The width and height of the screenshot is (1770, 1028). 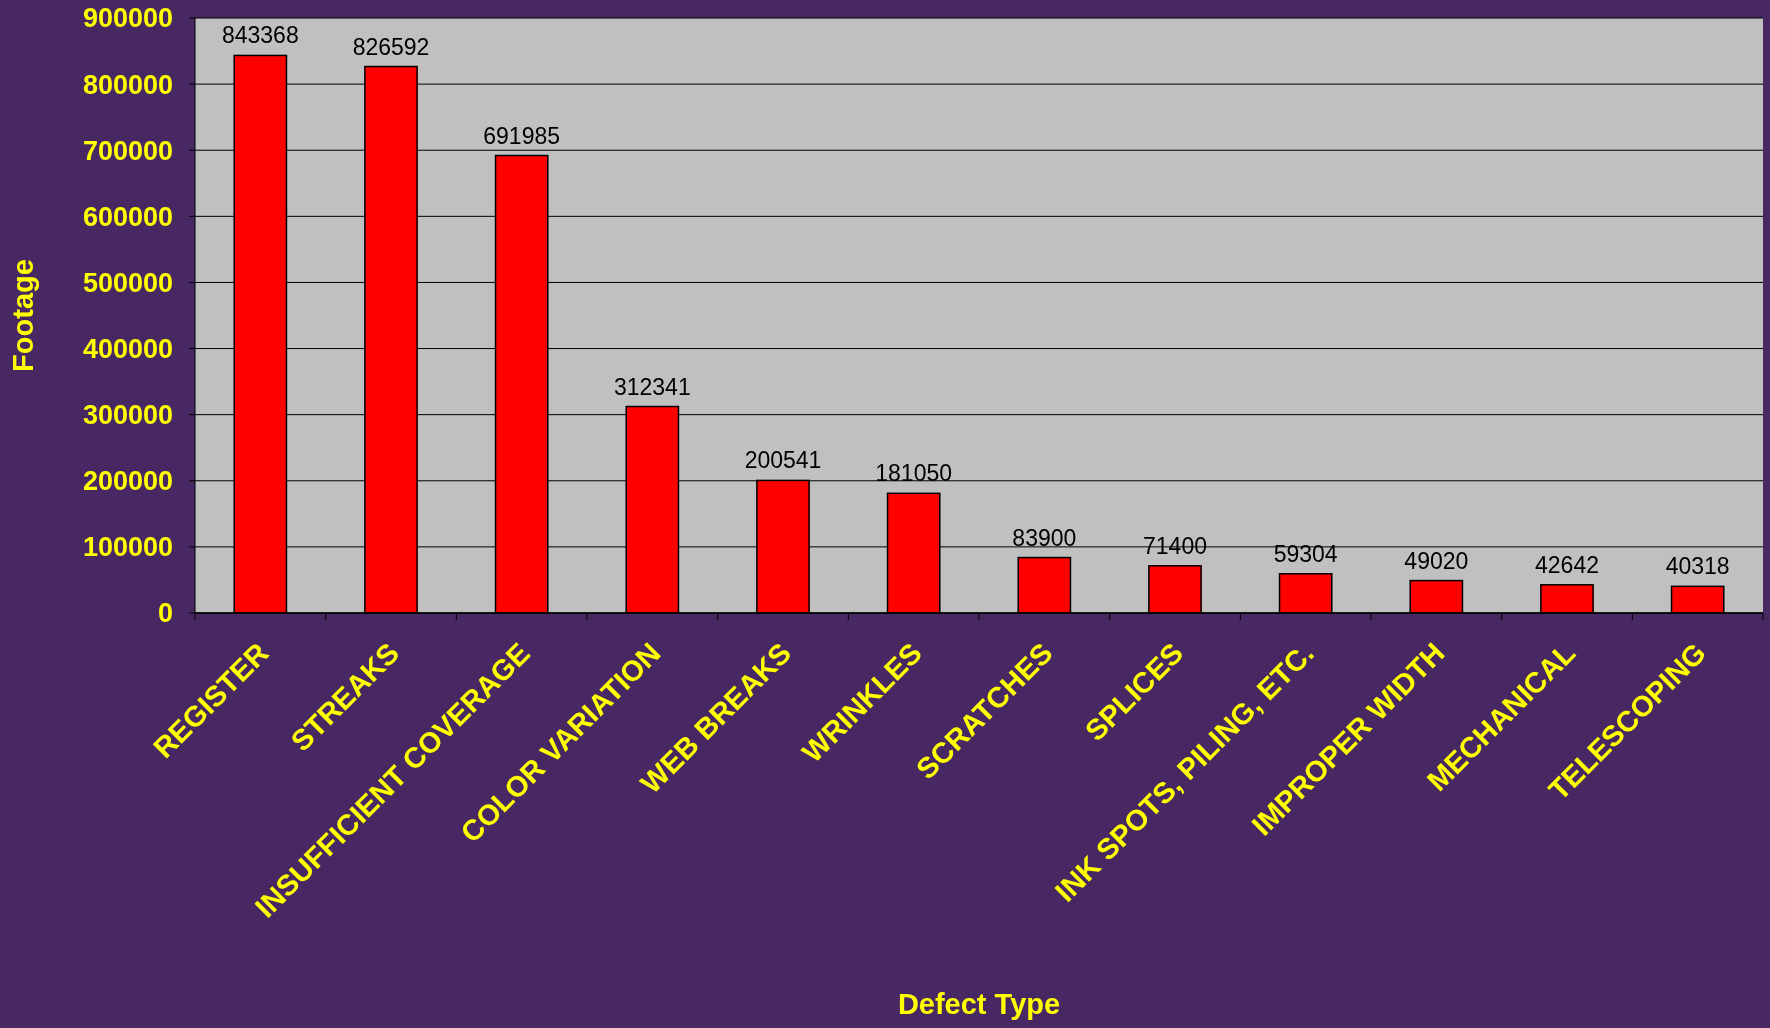 What do you see at coordinates (1044, 537) in the screenshot?
I see `data-label: 83900` at bounding box center [1044, 537].